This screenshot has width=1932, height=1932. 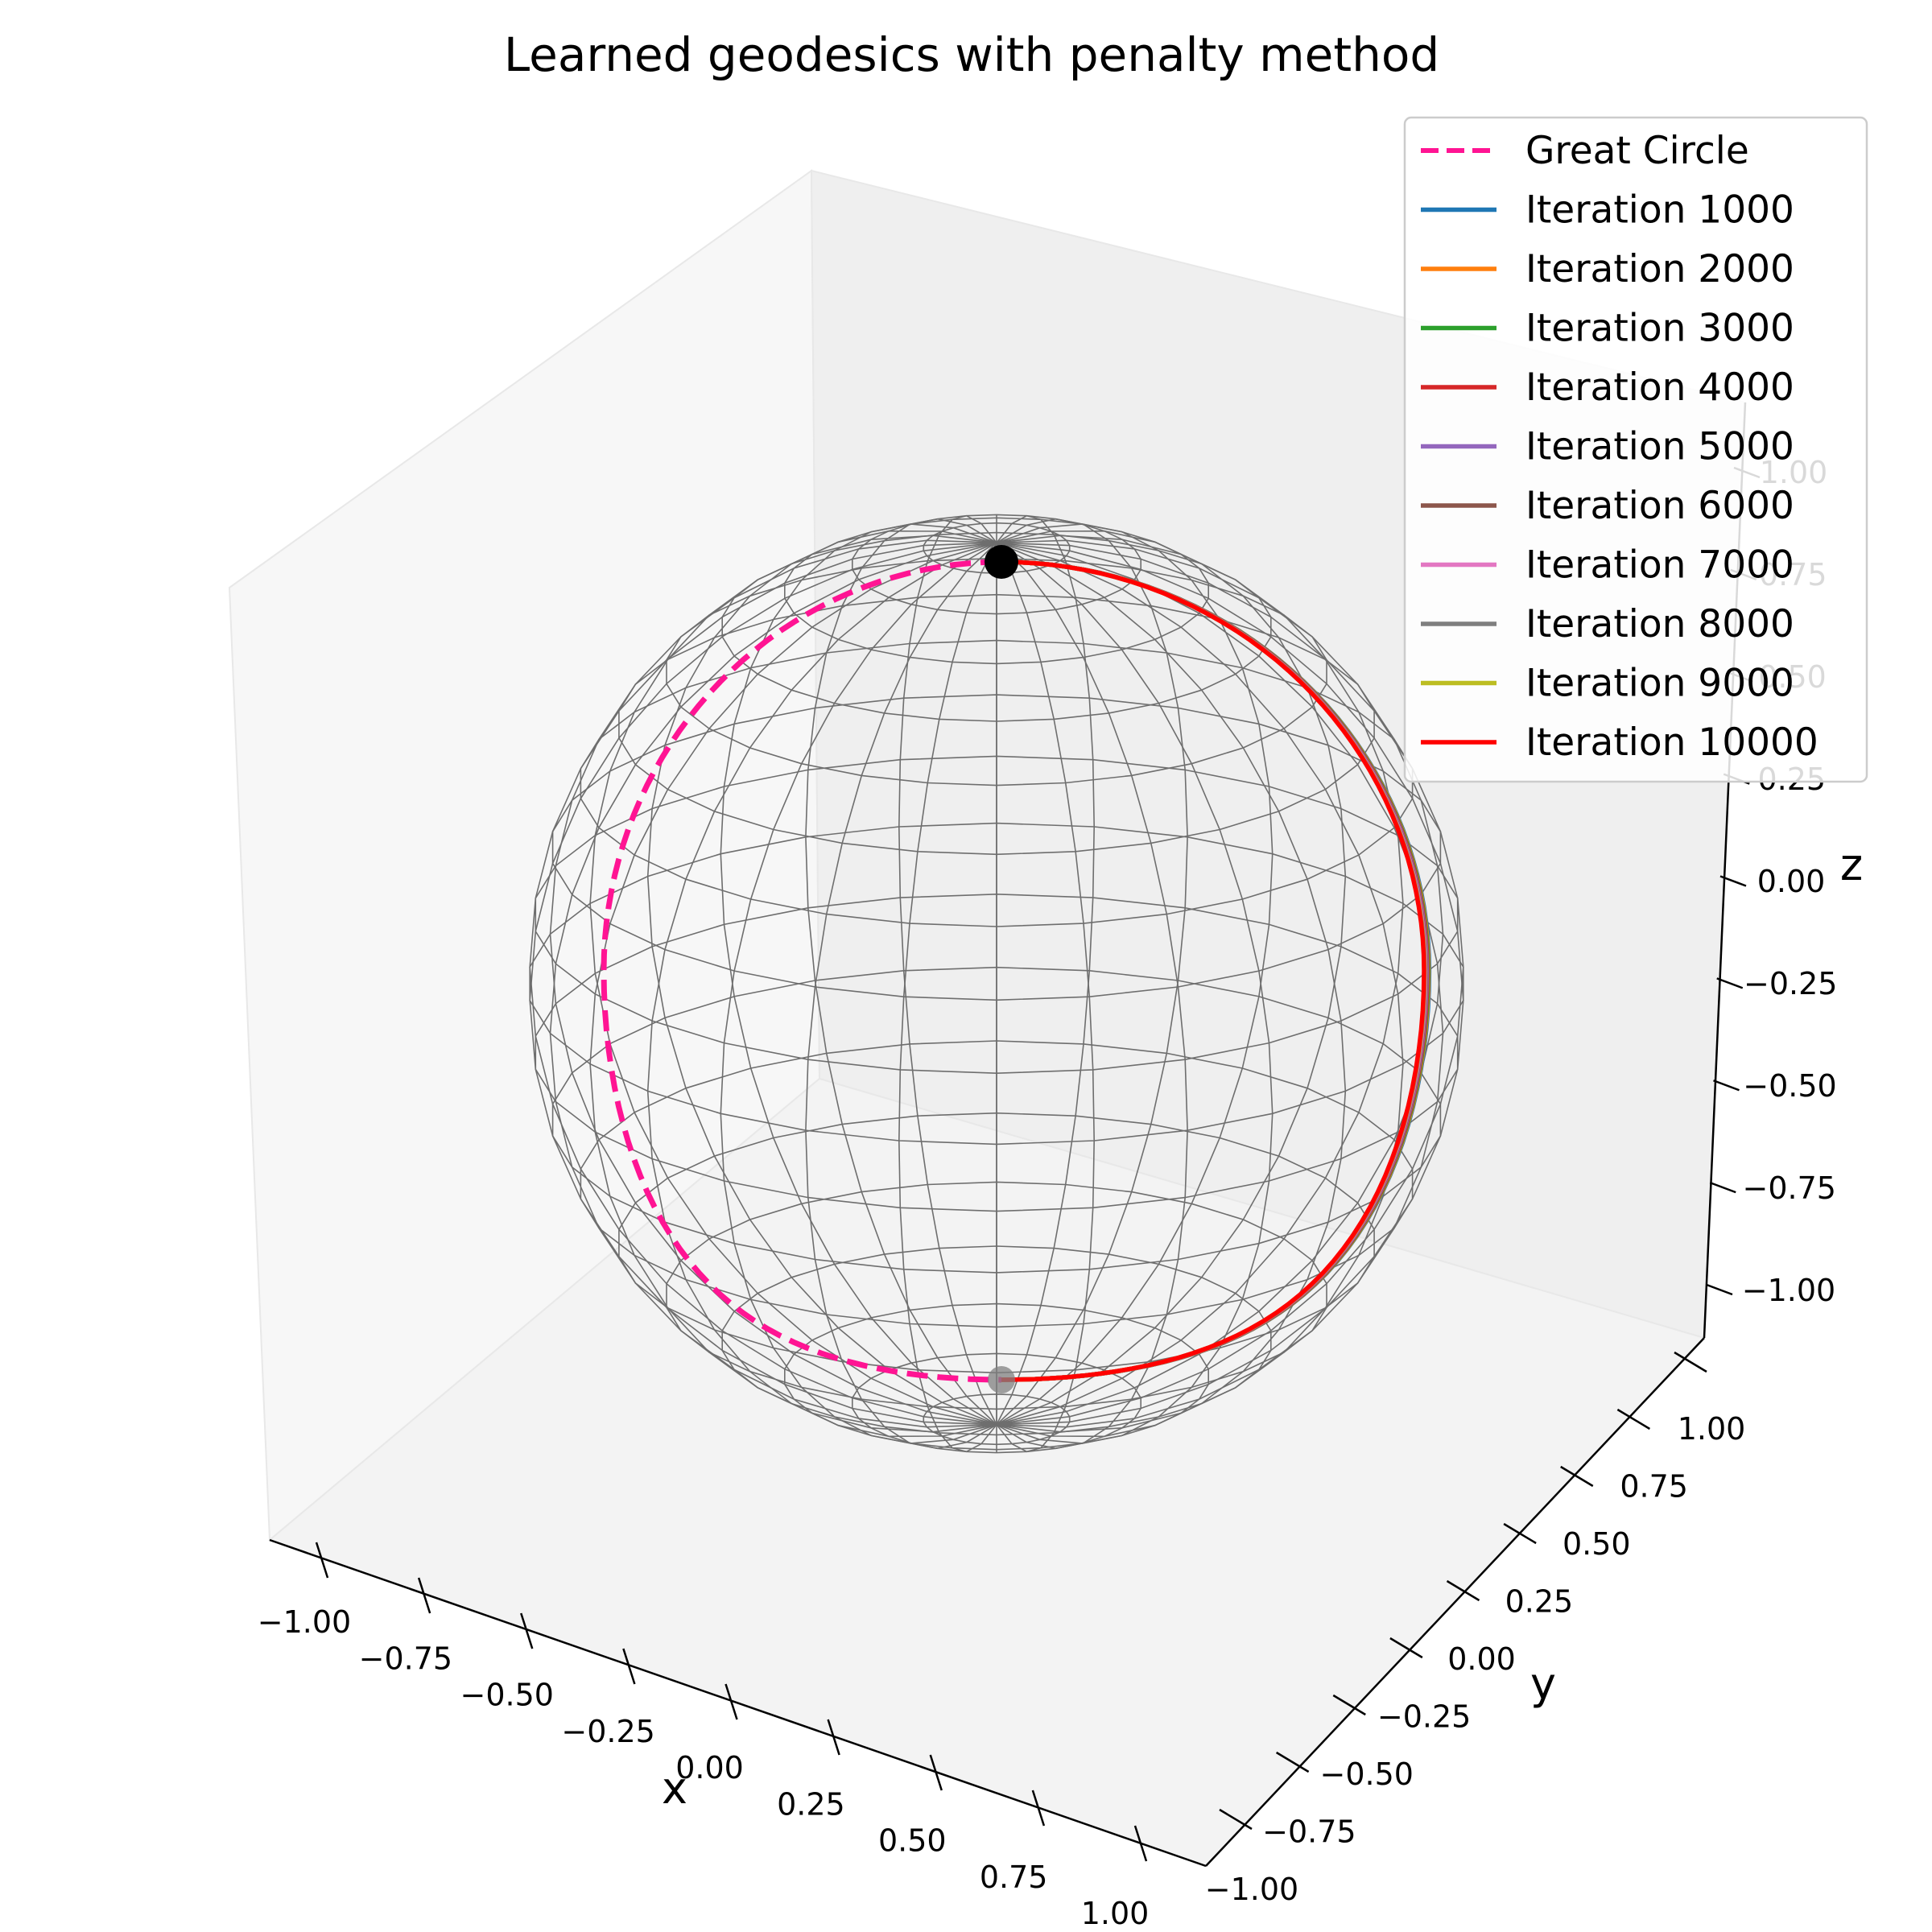 What do you see at coordinates (607, 1731) in the screenshot?
I see `x-tick-label: −0.25` at bounding box center [607, 1731].